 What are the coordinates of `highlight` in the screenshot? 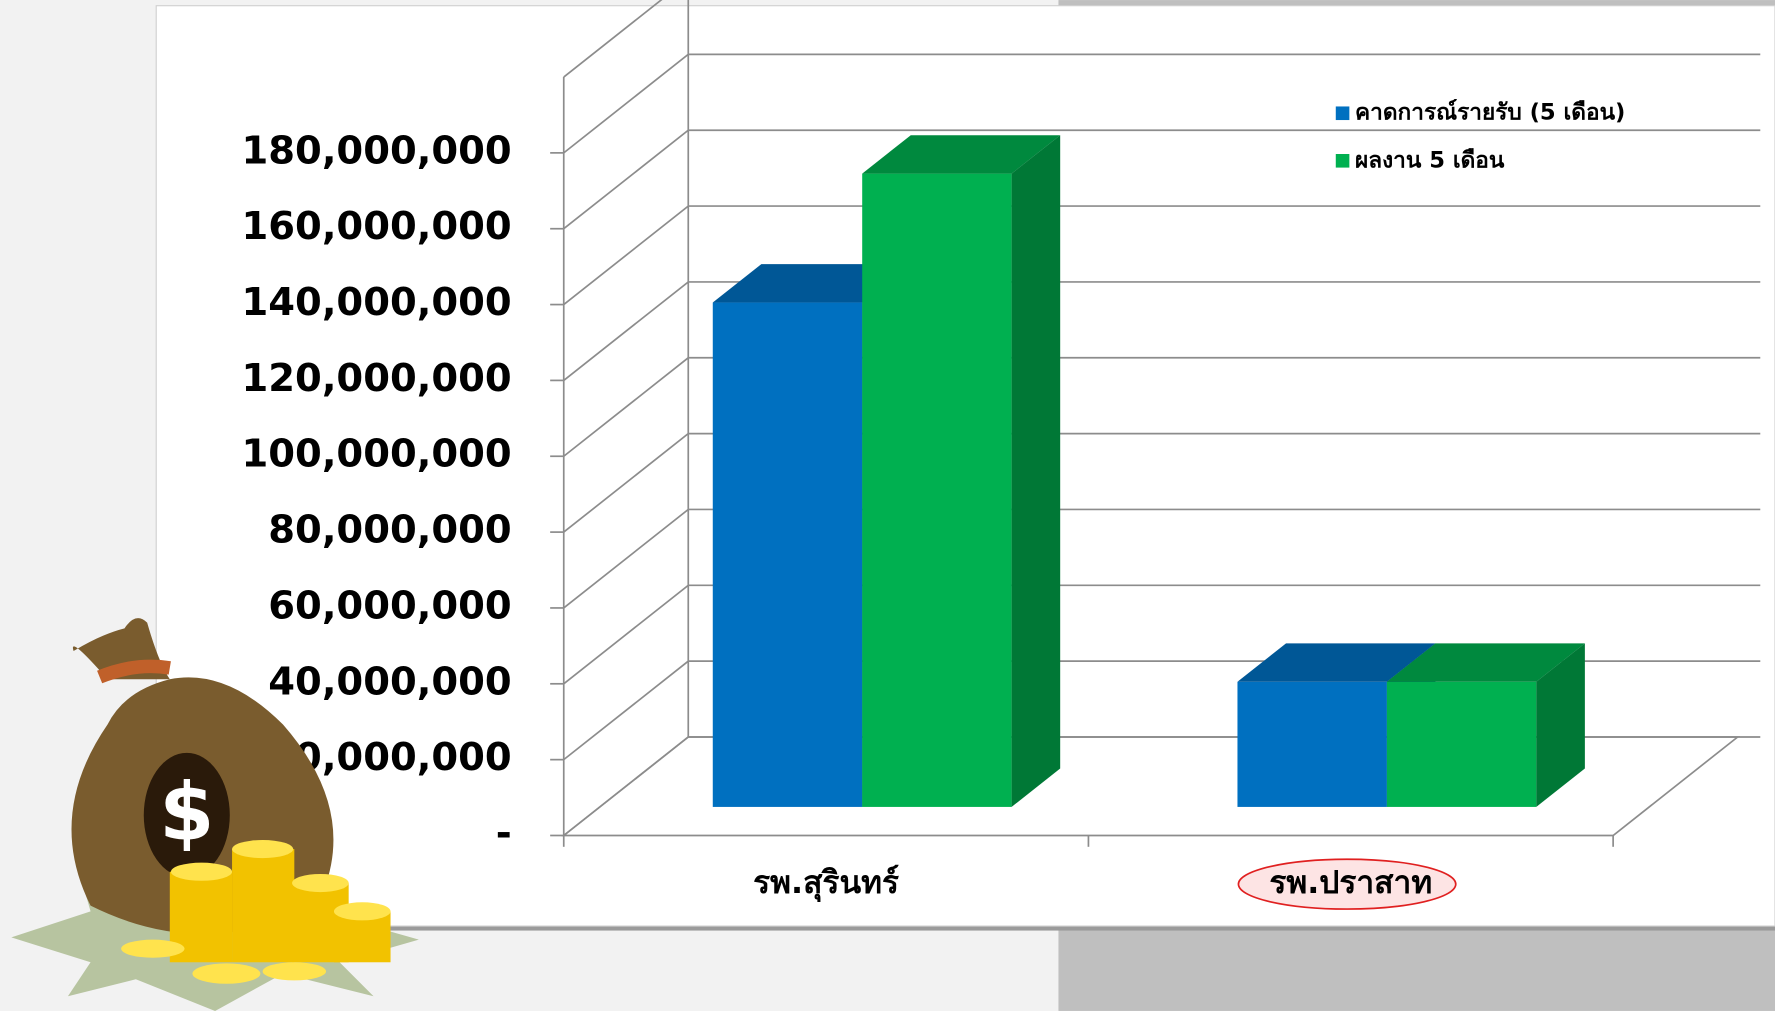 It's located at (1347, 884).